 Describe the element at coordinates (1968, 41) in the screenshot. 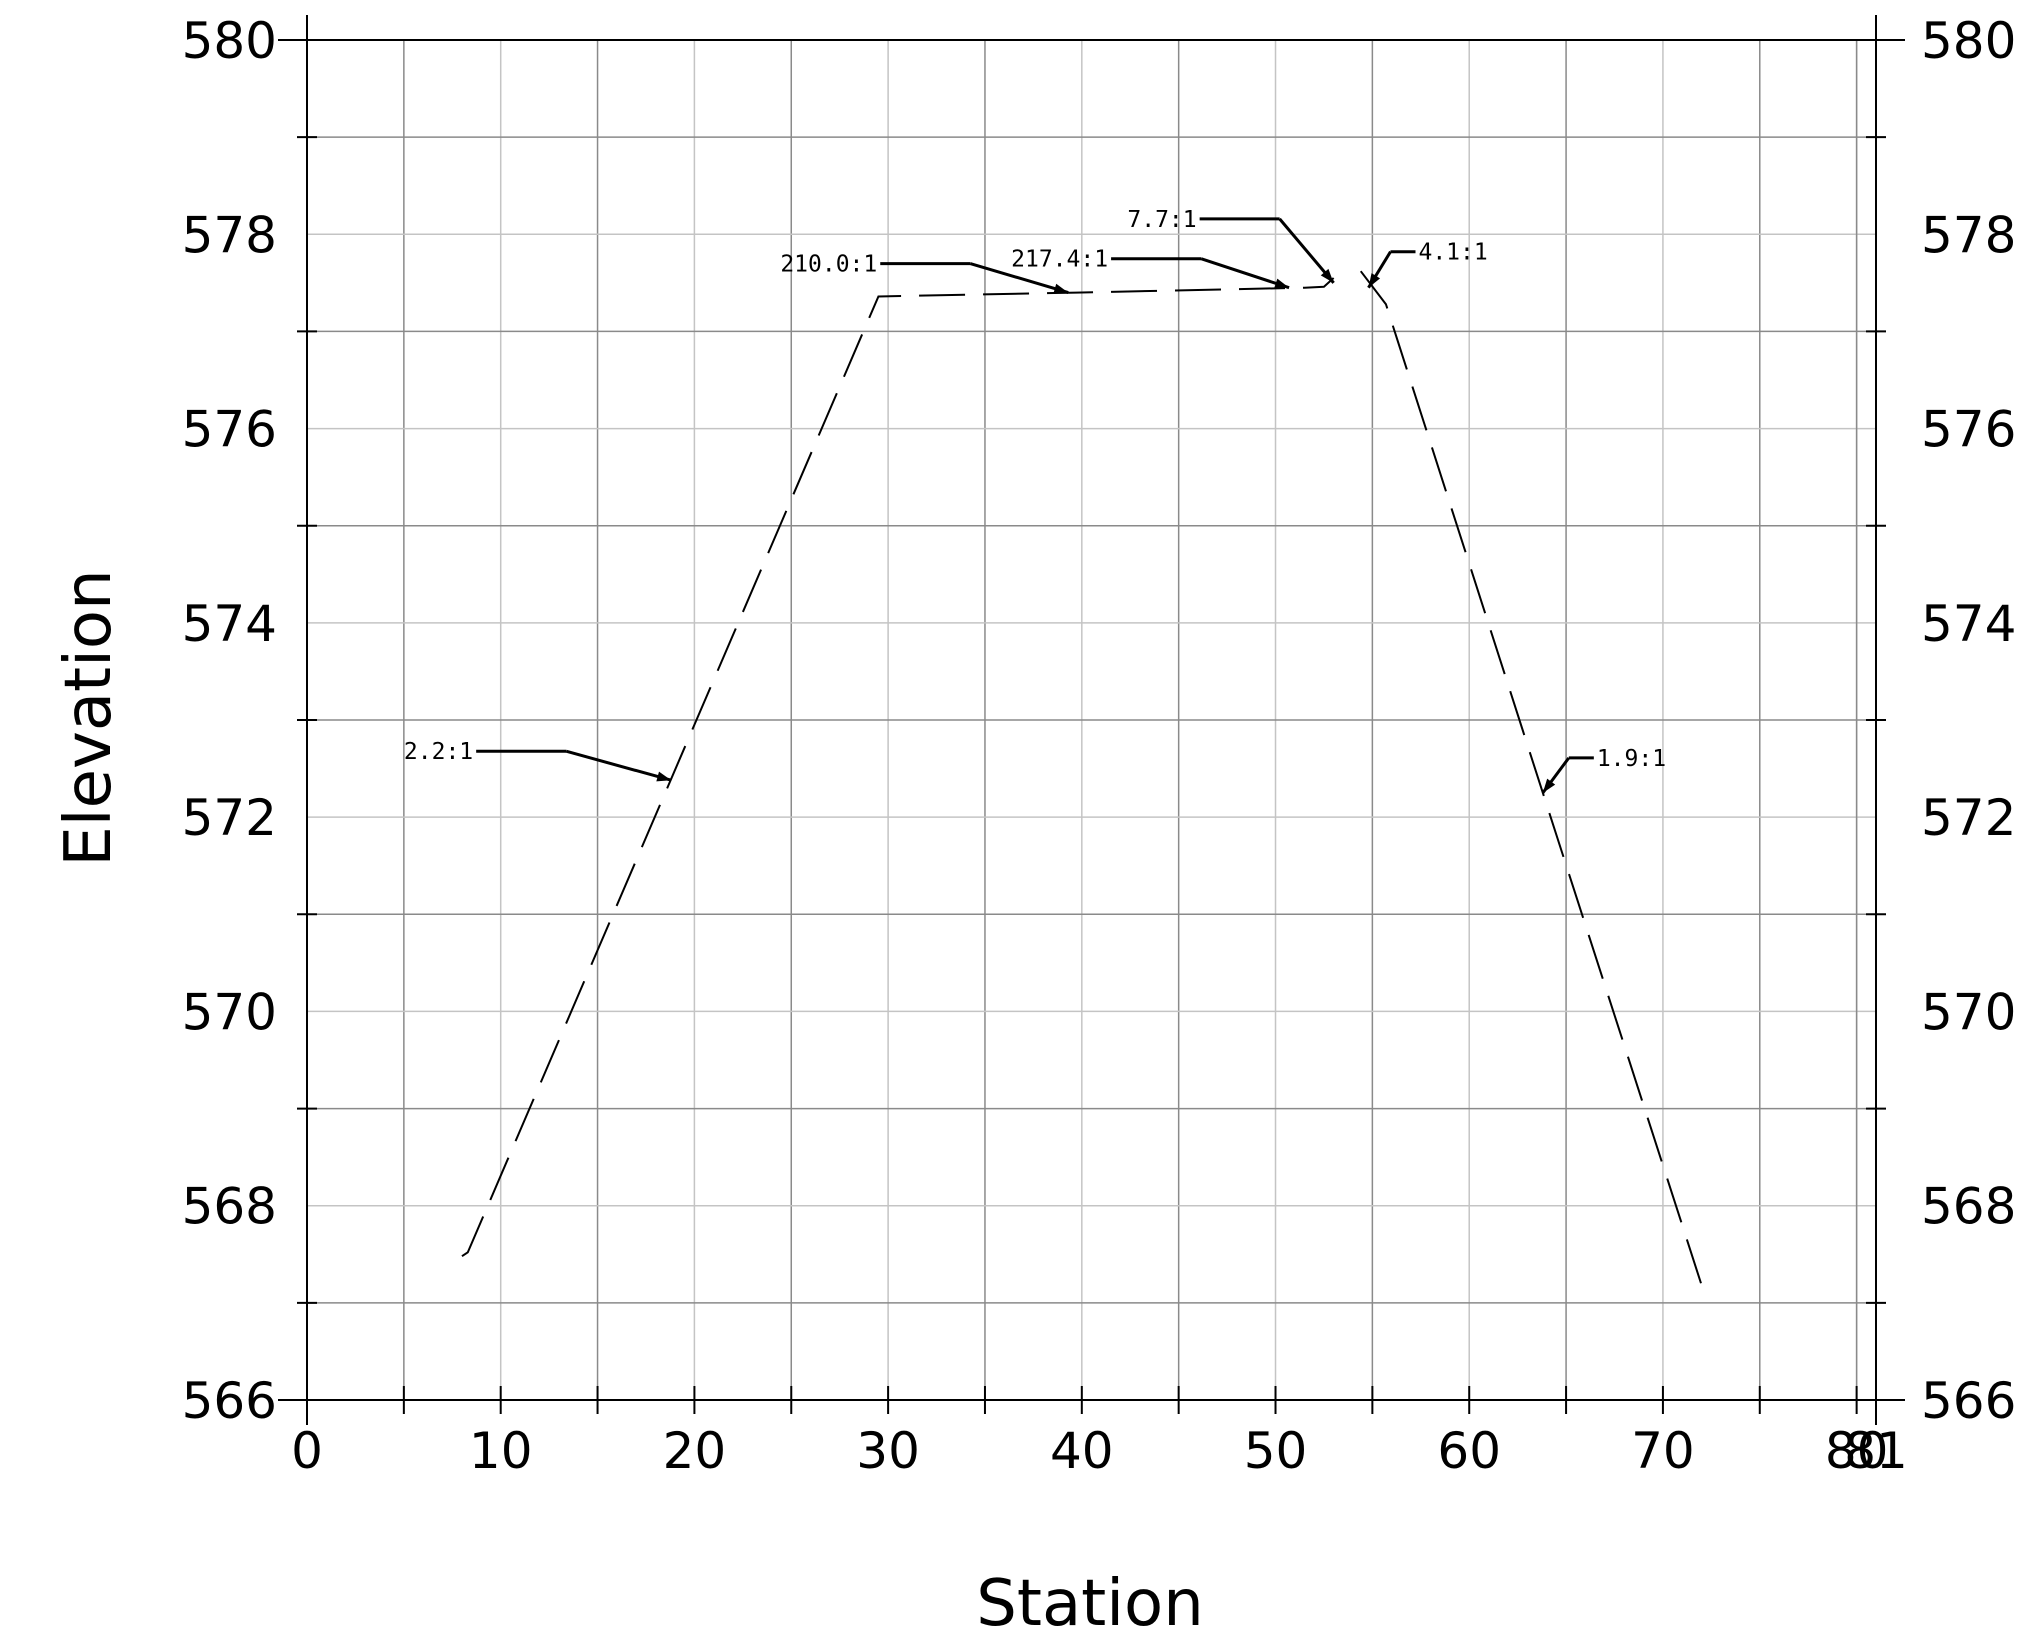

I see `y-tick-label-right: 580` at that location.